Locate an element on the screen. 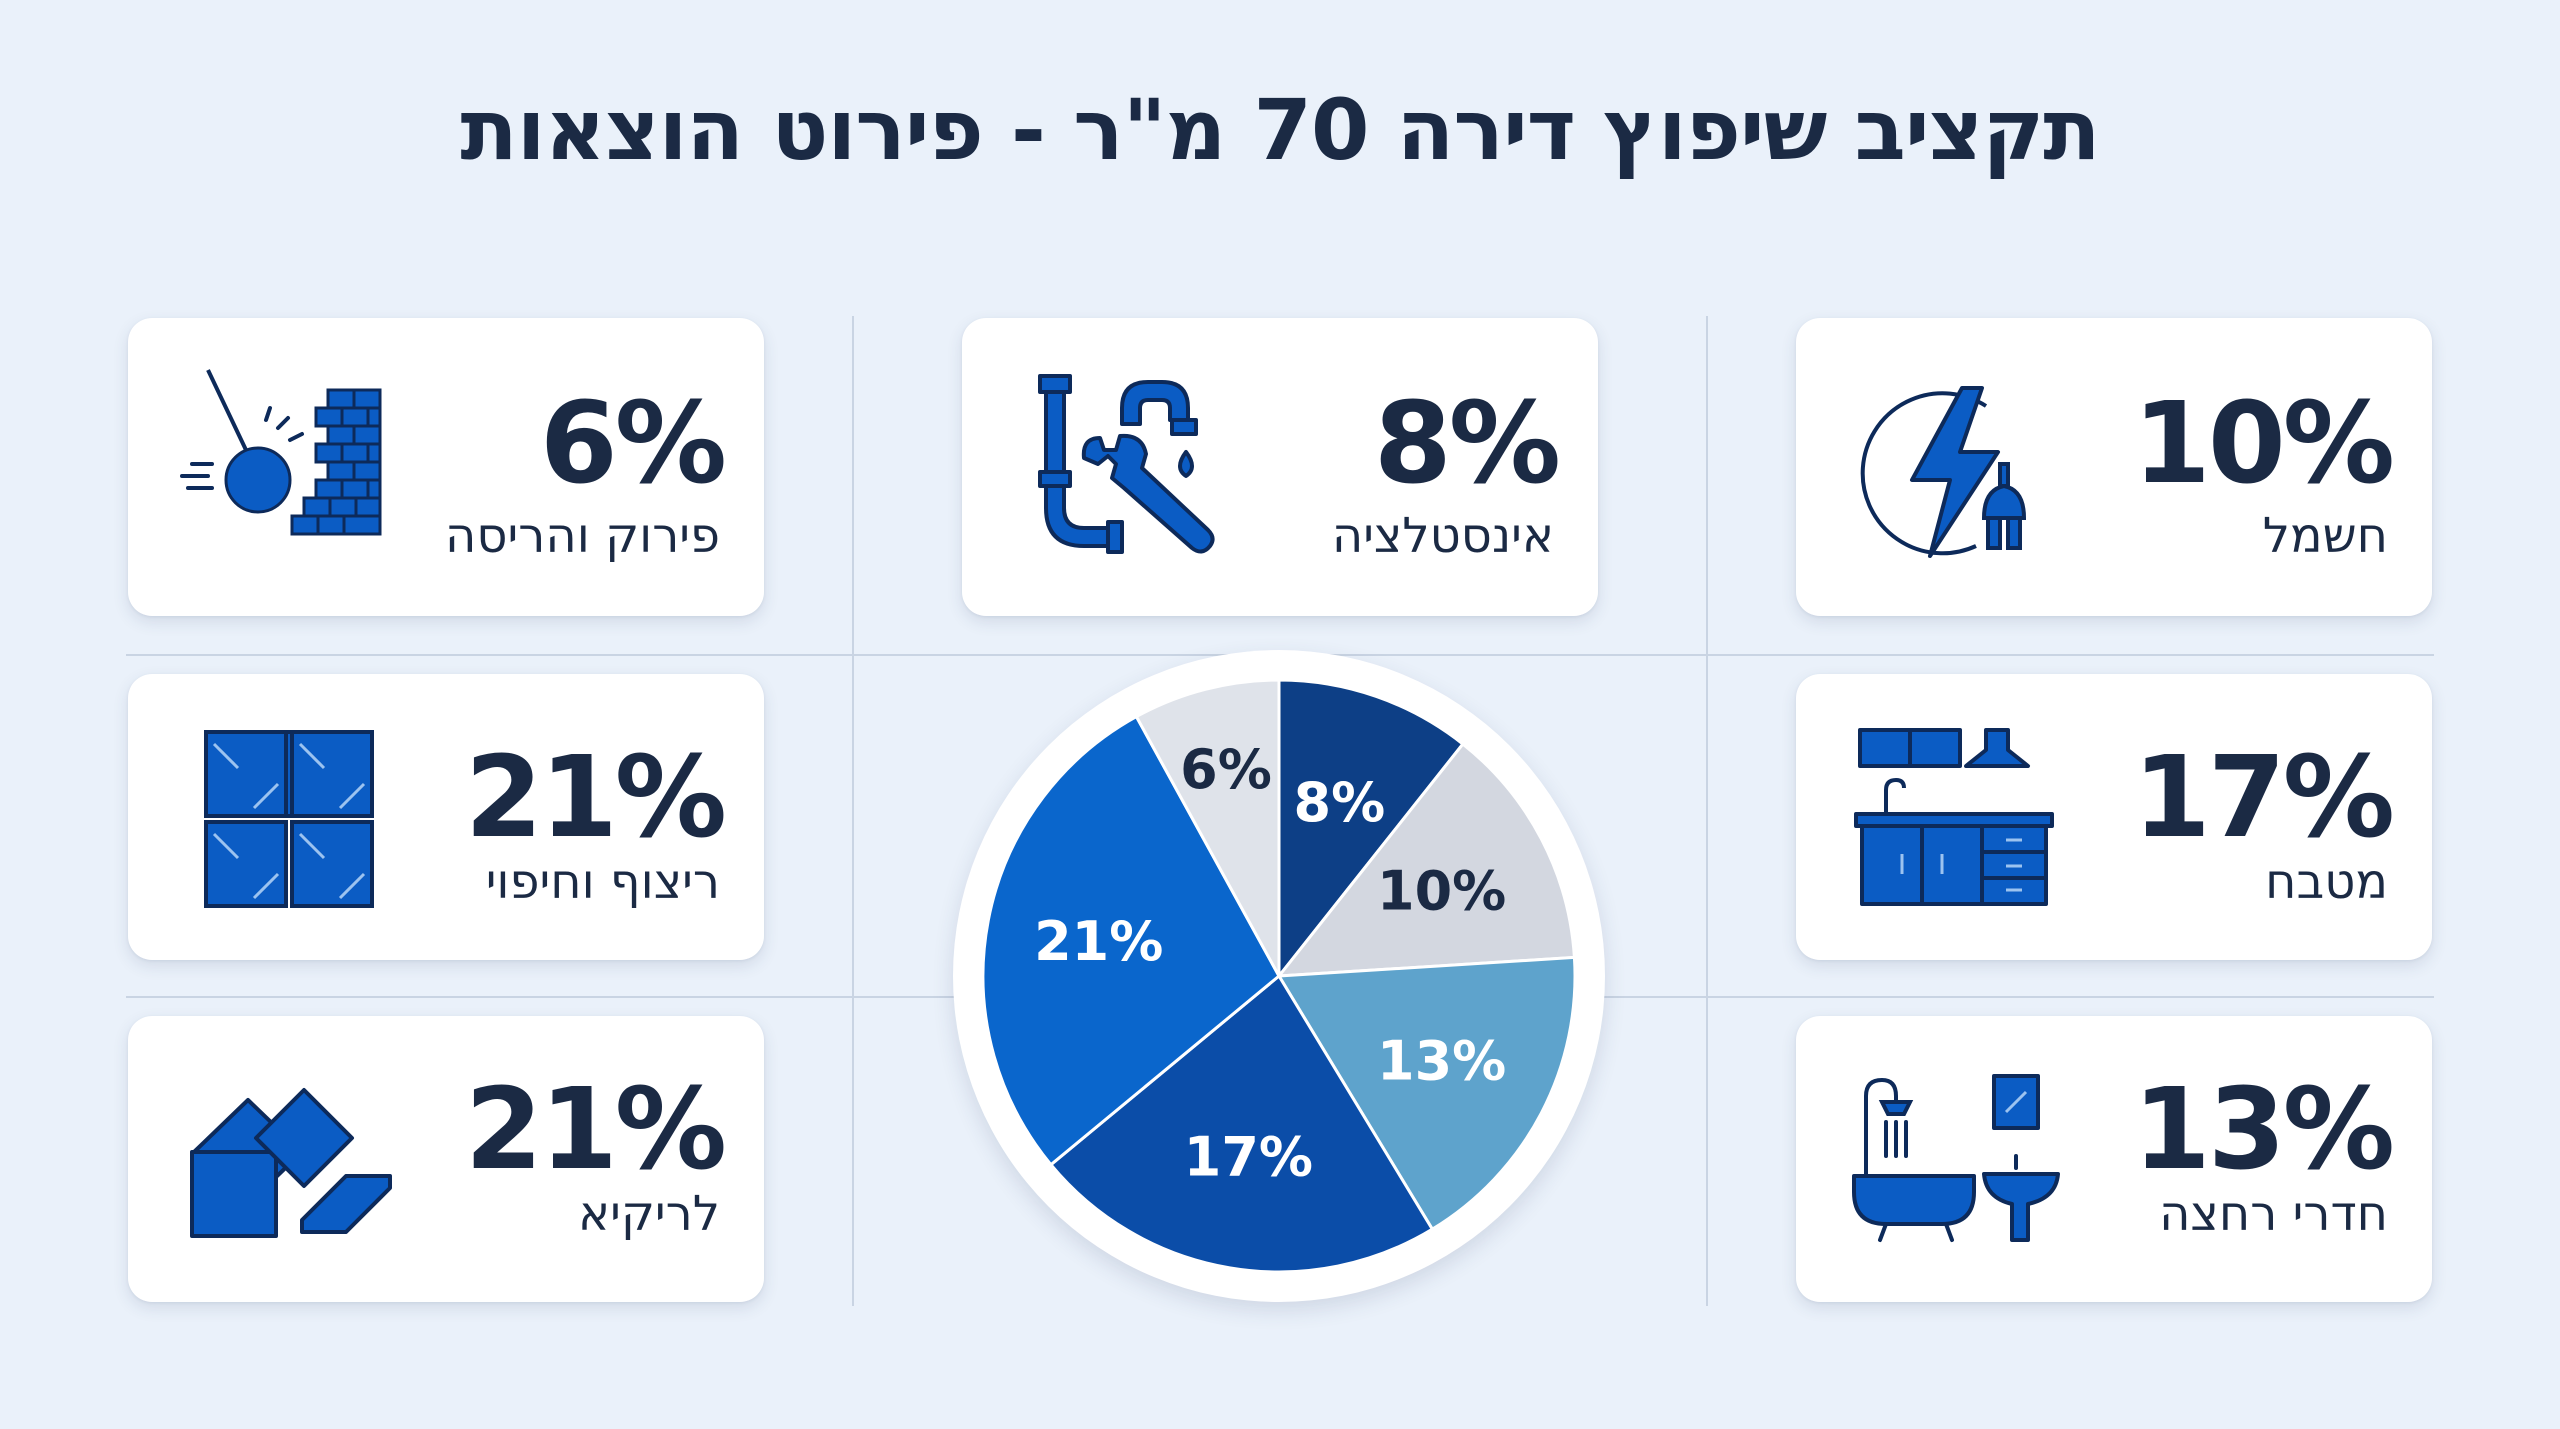 This screenshot has height=1429, width=2560. pie-slice-label-0: 8% is located at coordinates (1340, 802).